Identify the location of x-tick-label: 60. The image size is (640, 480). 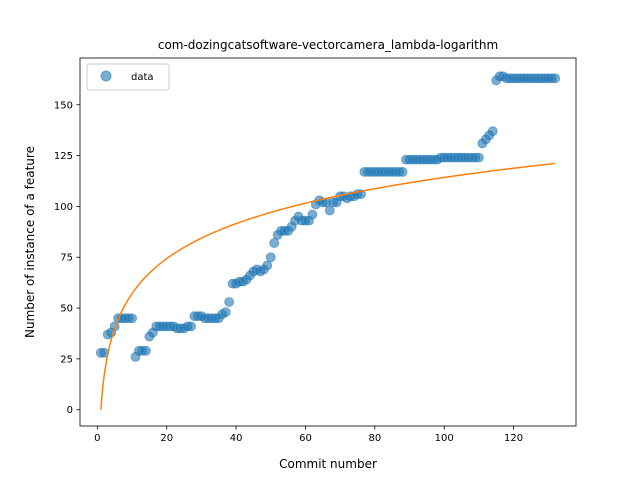
(305, 438).